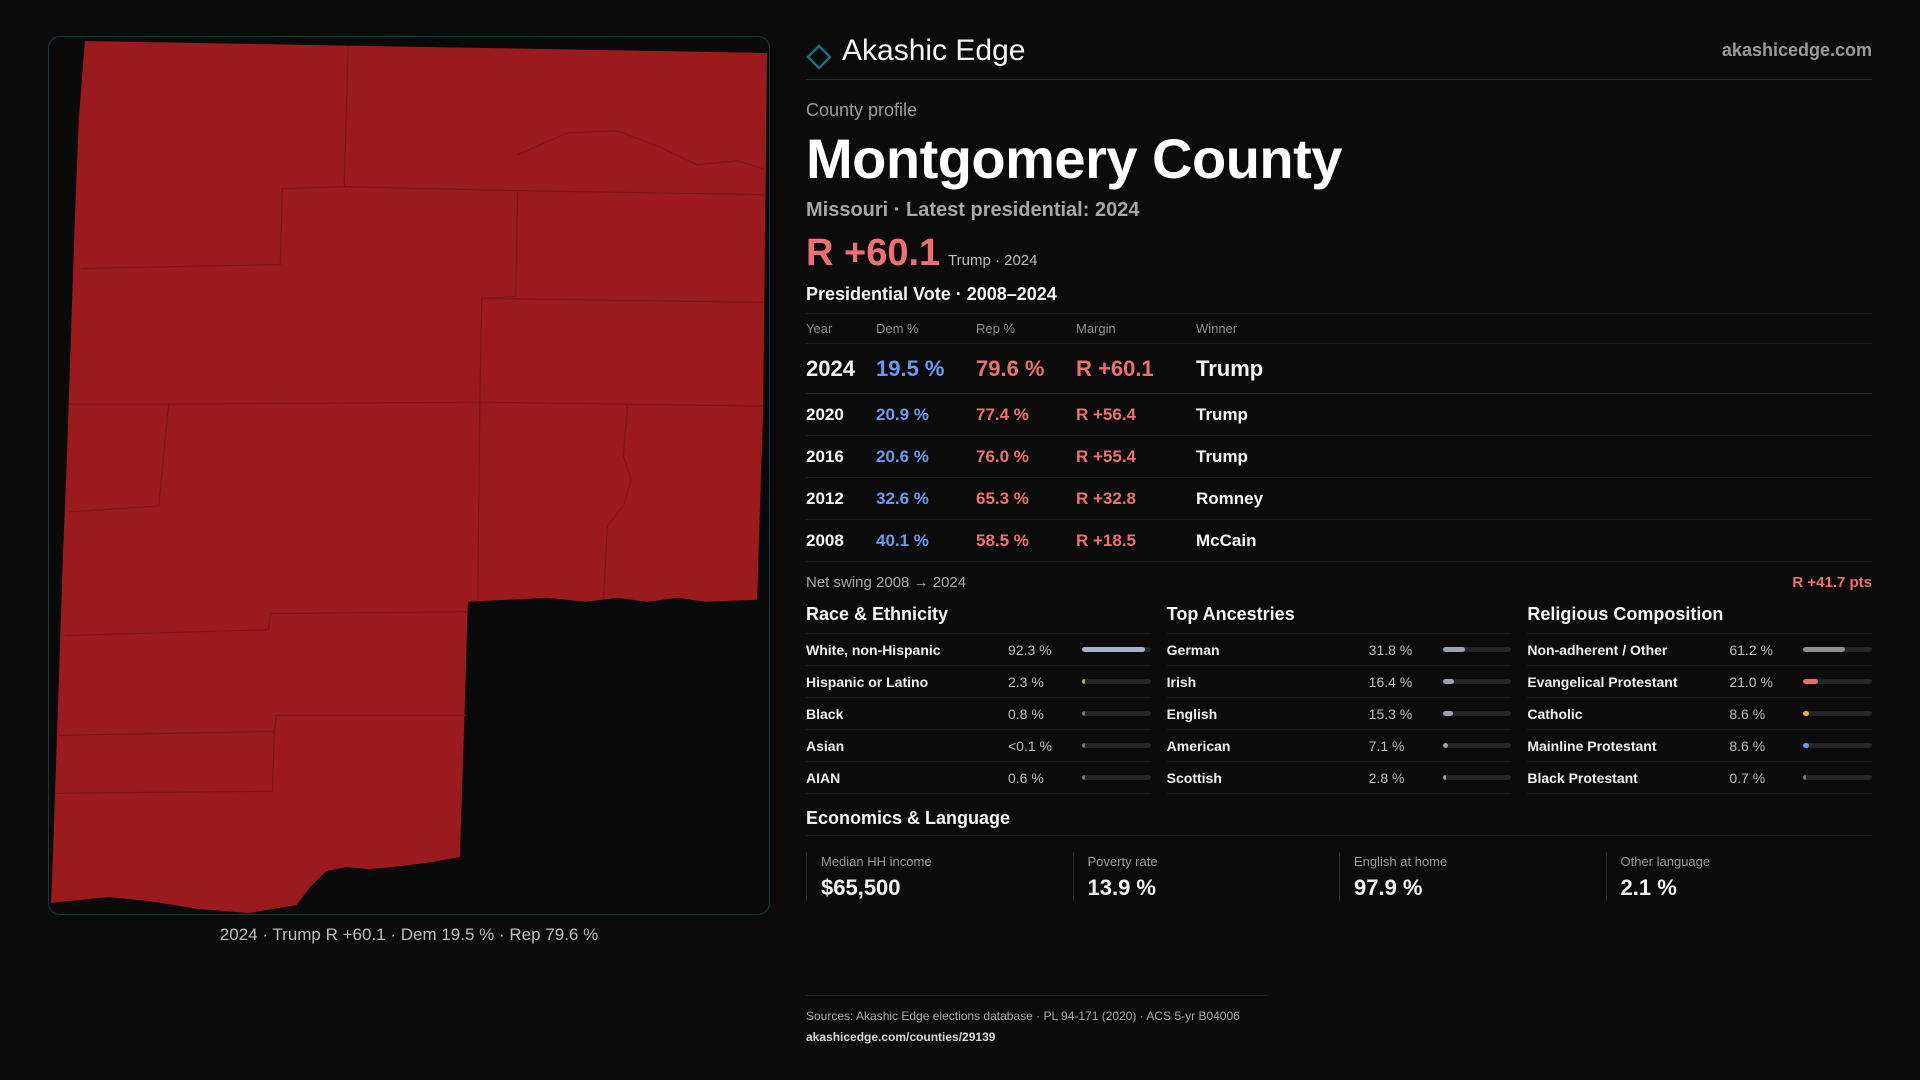 This screenshot has width=1920, height=1080. I want to click on race-label: Asian, so click(825, 745).